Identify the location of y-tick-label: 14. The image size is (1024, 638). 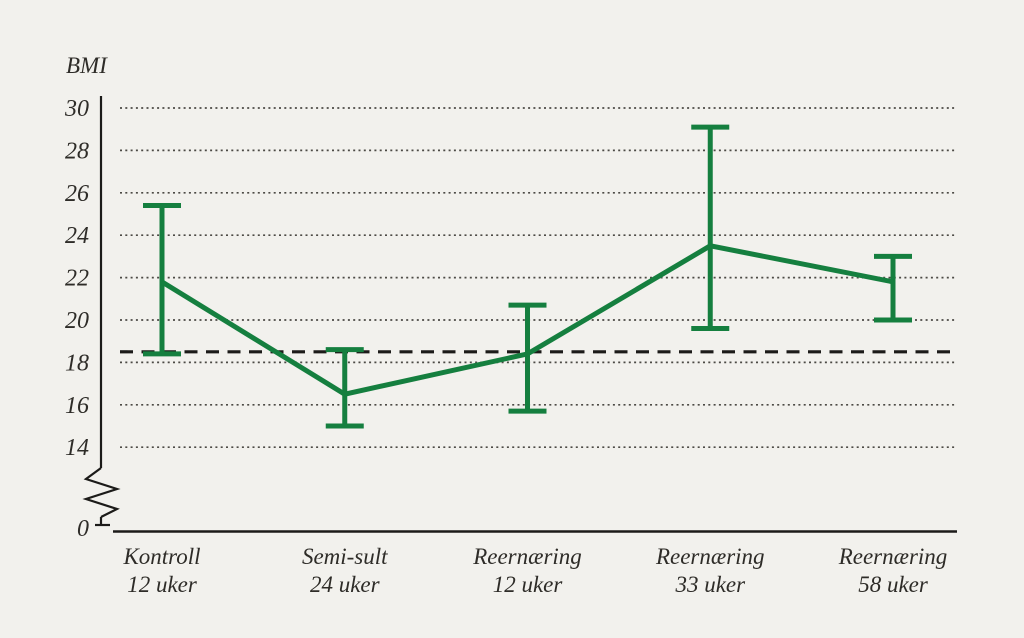
(77, 448).